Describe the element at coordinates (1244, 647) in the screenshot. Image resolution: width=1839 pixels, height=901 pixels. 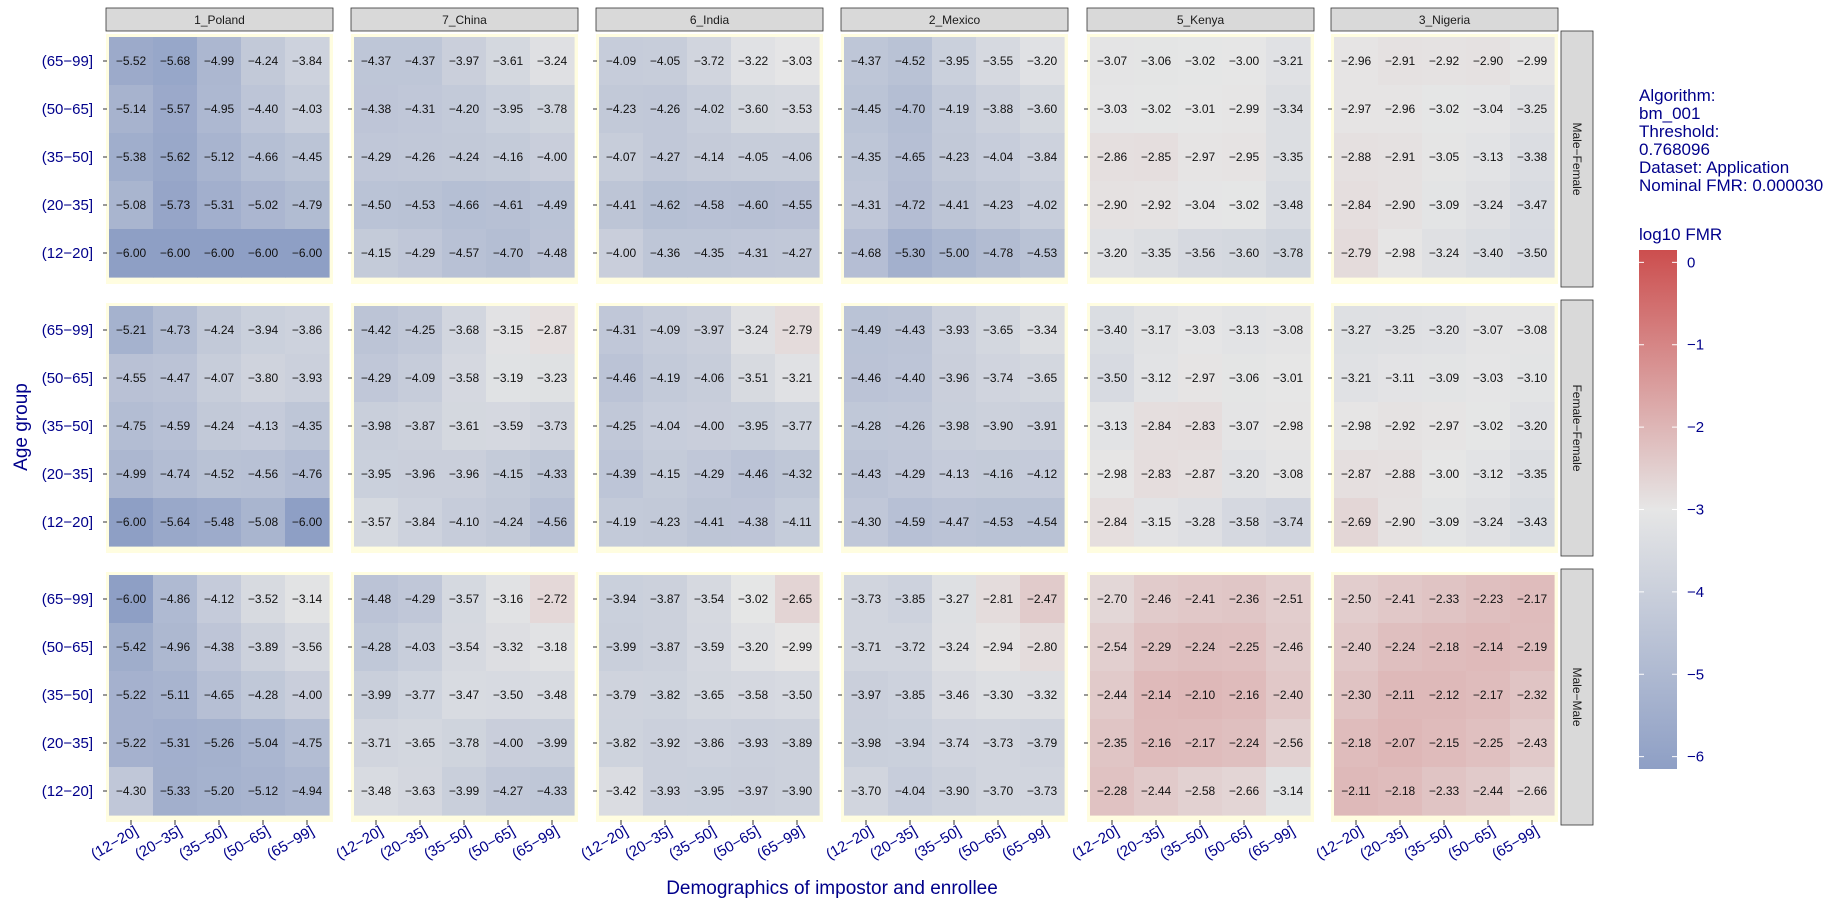
I see `cell-value-label: −2.25` at that location.